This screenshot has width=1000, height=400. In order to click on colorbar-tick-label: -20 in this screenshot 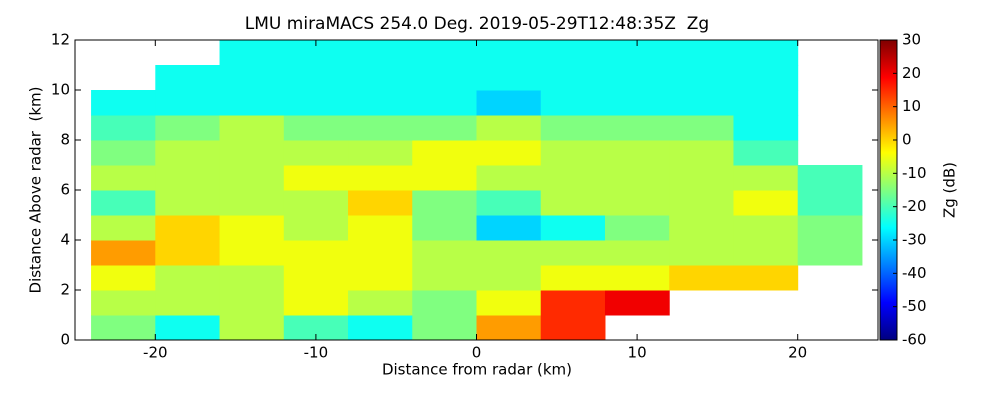, I will do `click(914, 206)`.